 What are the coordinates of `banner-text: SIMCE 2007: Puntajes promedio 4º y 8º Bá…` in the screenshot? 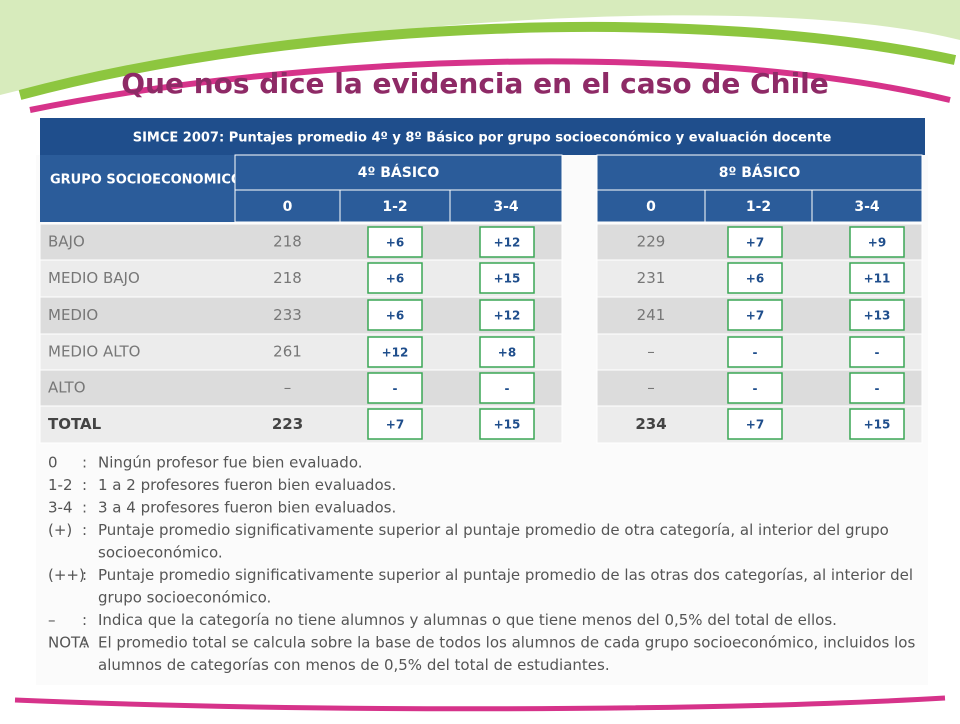 It's located at (482, 138).